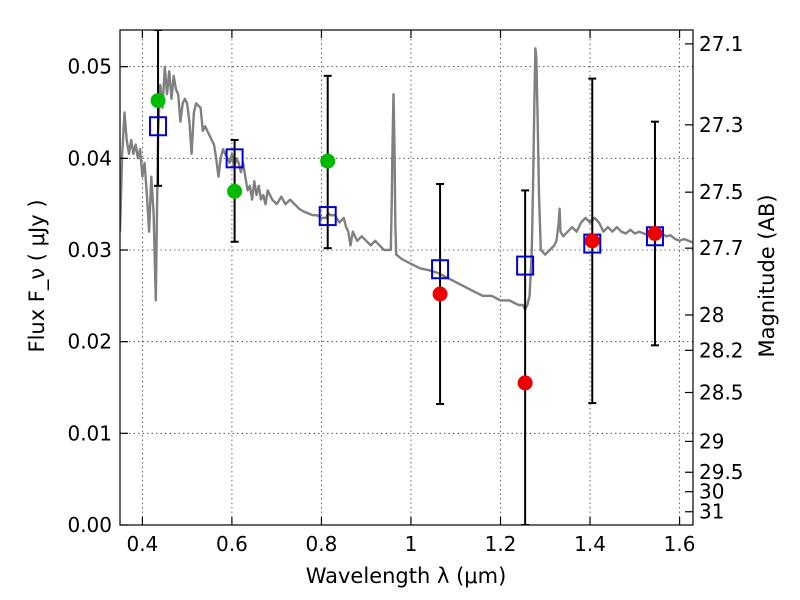  I want to click on x-axis-title: Wavelength λ (μm), so click(406, 576).